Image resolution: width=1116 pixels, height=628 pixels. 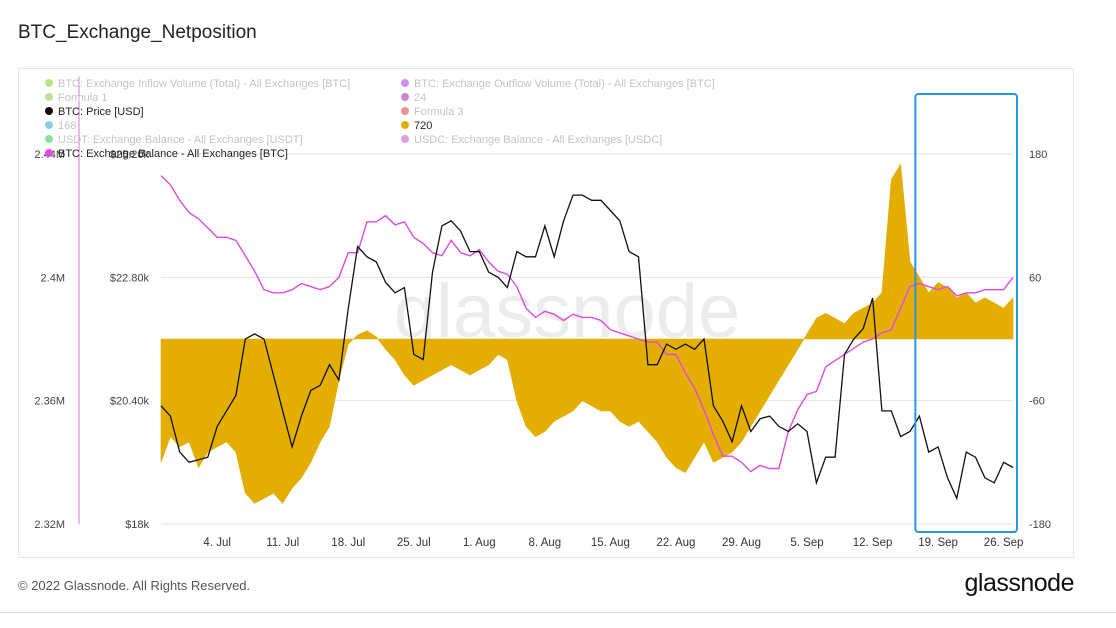 What do you see at coordinates (49, 525) in the screenshot?
I see `balance-axis-tick: 2.32M` at bounding box center [49, 525].